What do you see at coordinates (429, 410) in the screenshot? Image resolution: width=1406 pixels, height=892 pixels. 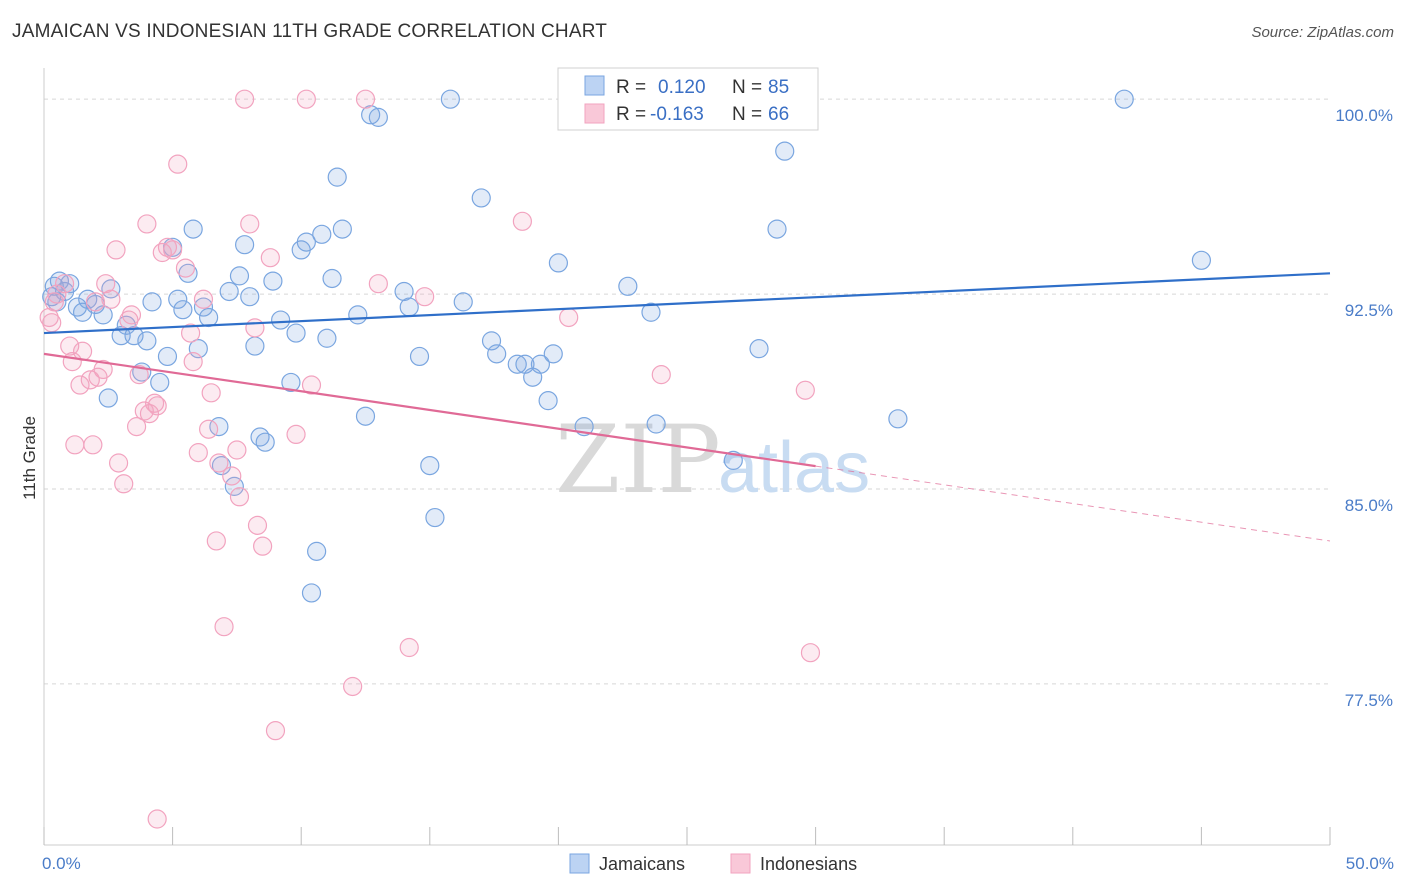 I see `indonesian-trend-line` at bounding box center [429, 410].